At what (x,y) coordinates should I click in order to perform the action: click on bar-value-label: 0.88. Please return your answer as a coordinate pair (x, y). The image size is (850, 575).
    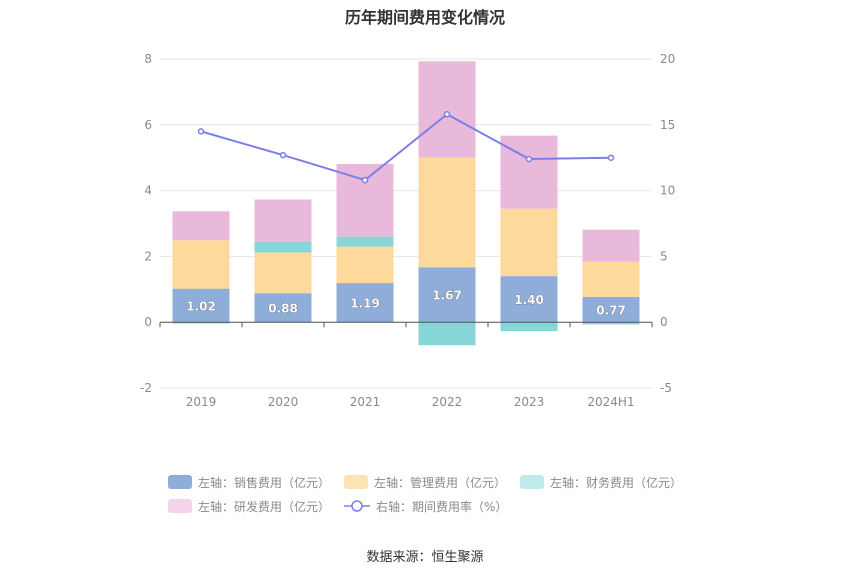
    Looking at the image, I should click on (283, 309).